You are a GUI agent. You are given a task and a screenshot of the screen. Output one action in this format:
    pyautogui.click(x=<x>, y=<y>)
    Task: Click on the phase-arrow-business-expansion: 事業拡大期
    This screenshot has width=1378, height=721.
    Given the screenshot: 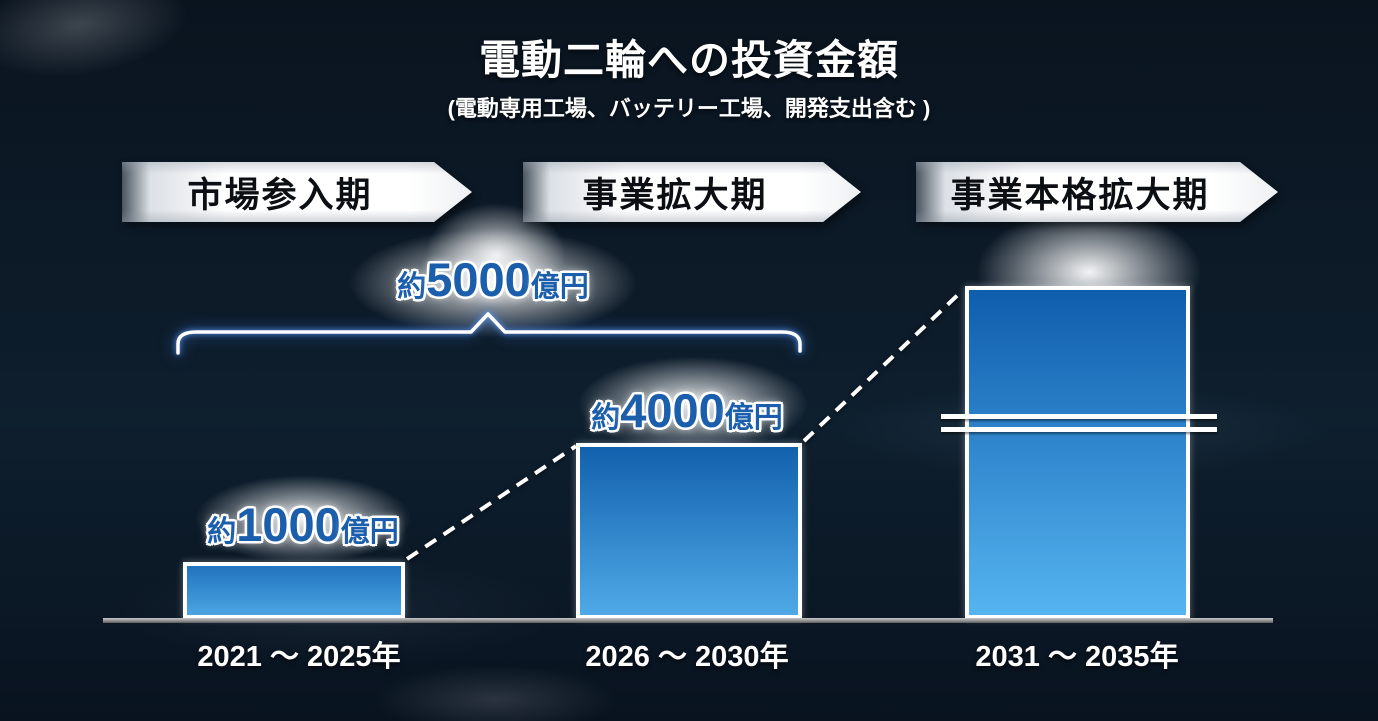 What is the action you would take?
    pyautogui.click(x=692, y=192)
    